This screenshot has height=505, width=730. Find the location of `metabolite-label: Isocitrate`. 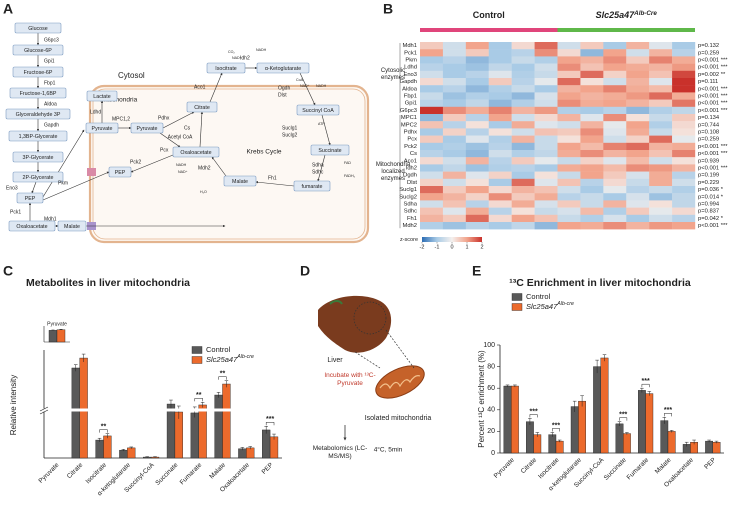

metabolite-label: Isocitrate is located at coordinates (226, 69).